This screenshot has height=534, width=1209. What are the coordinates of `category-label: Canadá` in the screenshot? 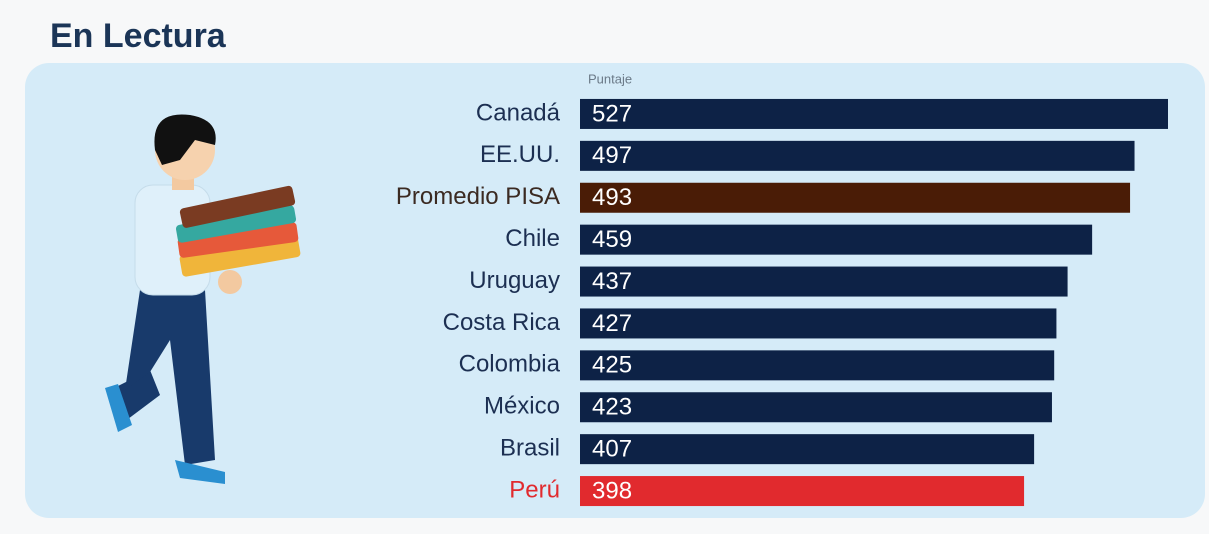 It's located at (518, 112).